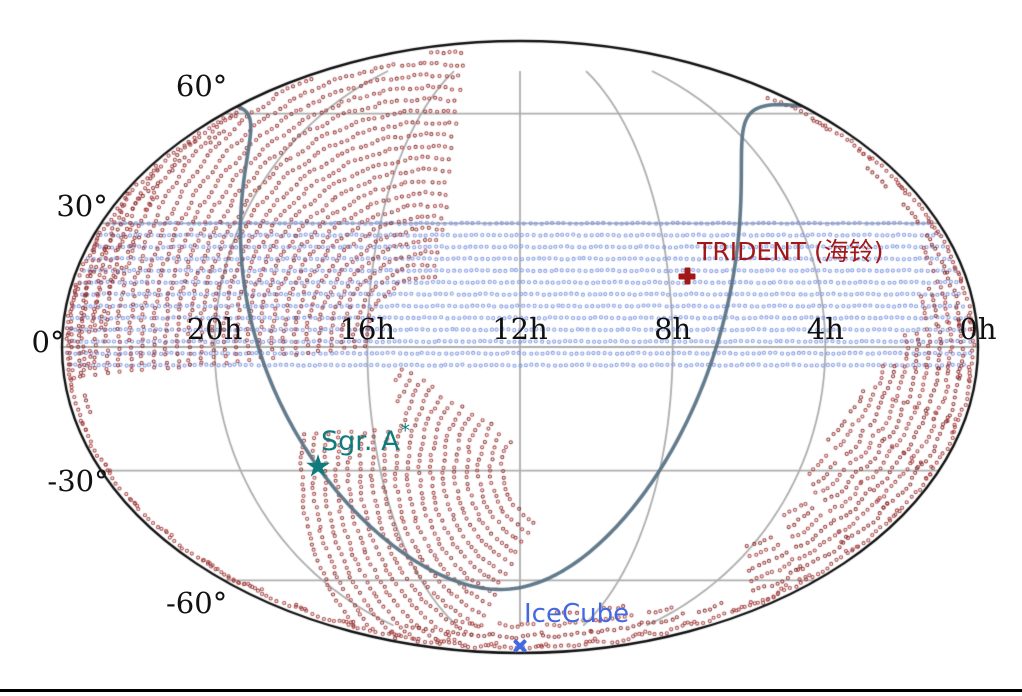 The height and width of the screenshot is (696, 1022). I want to click on icecube-x-icon, so click(520, 646).